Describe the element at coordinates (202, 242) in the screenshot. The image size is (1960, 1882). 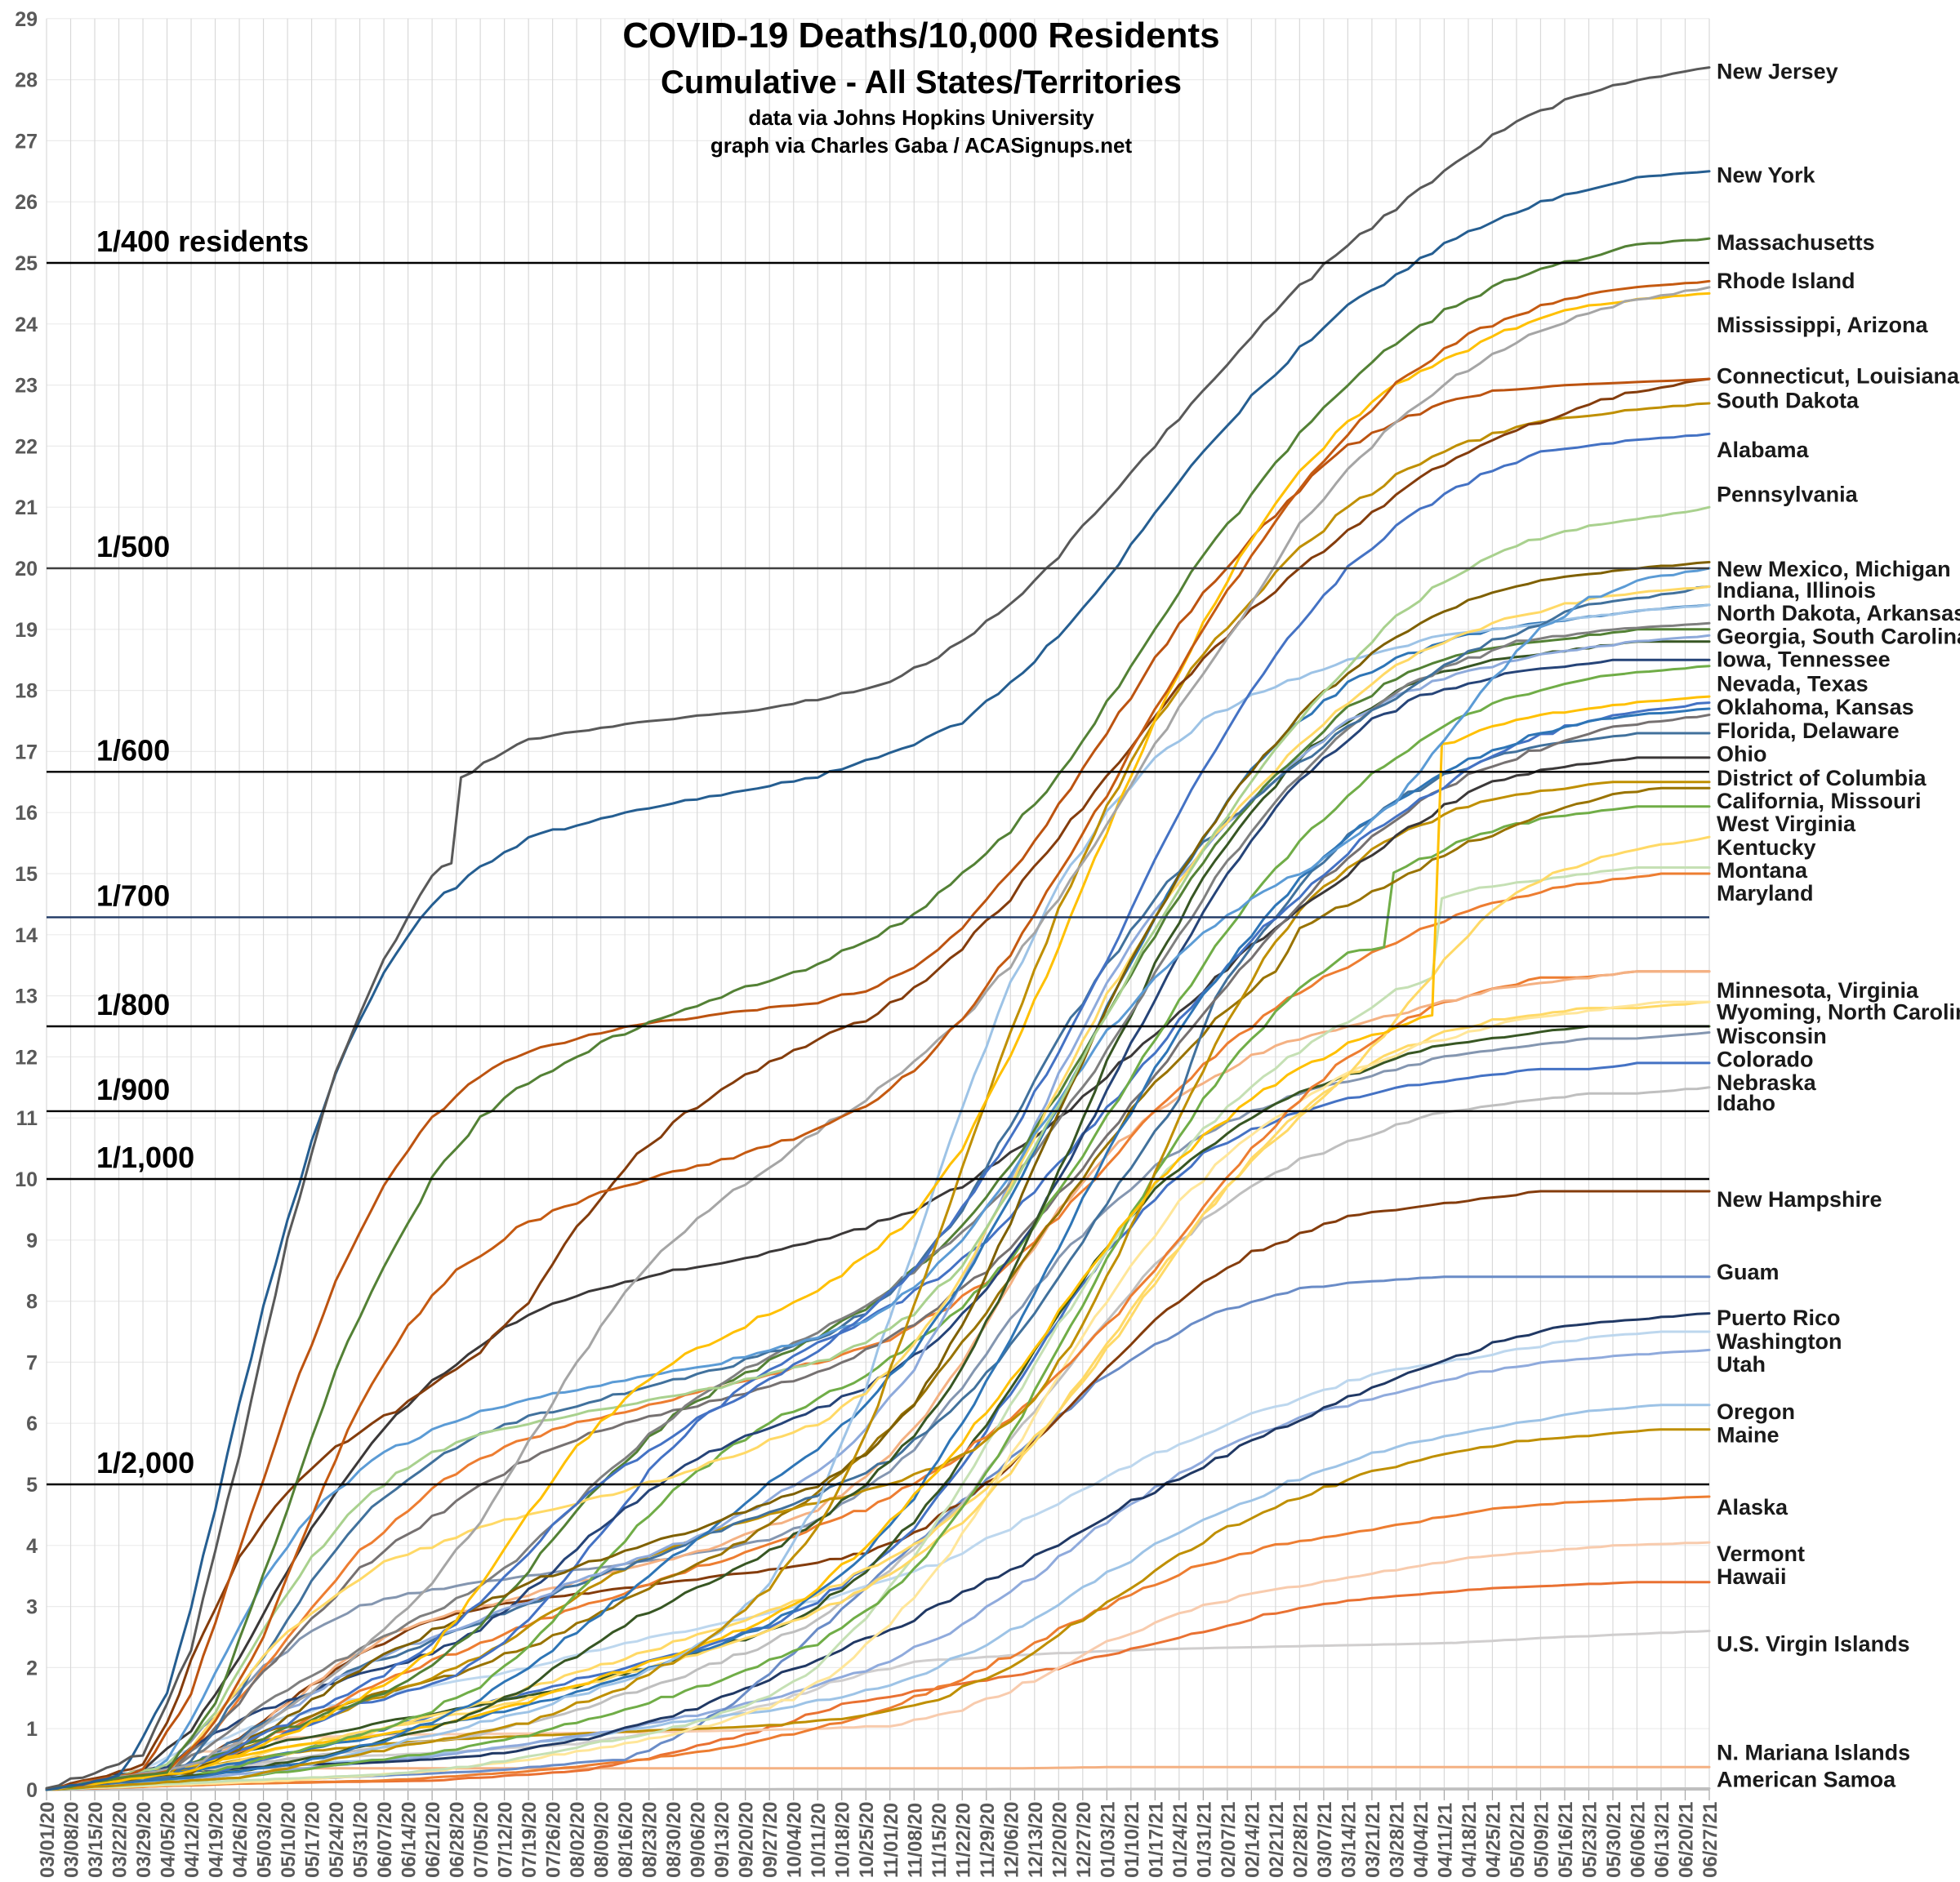
I see `reference-label-1-400-residents: 1/400 residents` at that location.